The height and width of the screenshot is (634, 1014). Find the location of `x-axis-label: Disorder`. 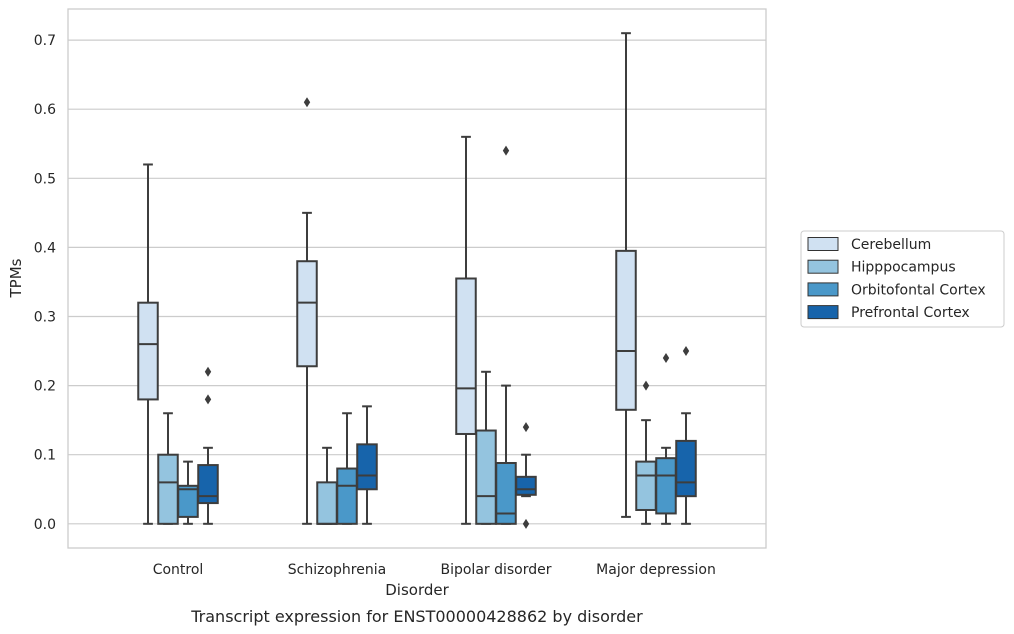

x-axis-label: Disorder is located at coordinates (417, 590).